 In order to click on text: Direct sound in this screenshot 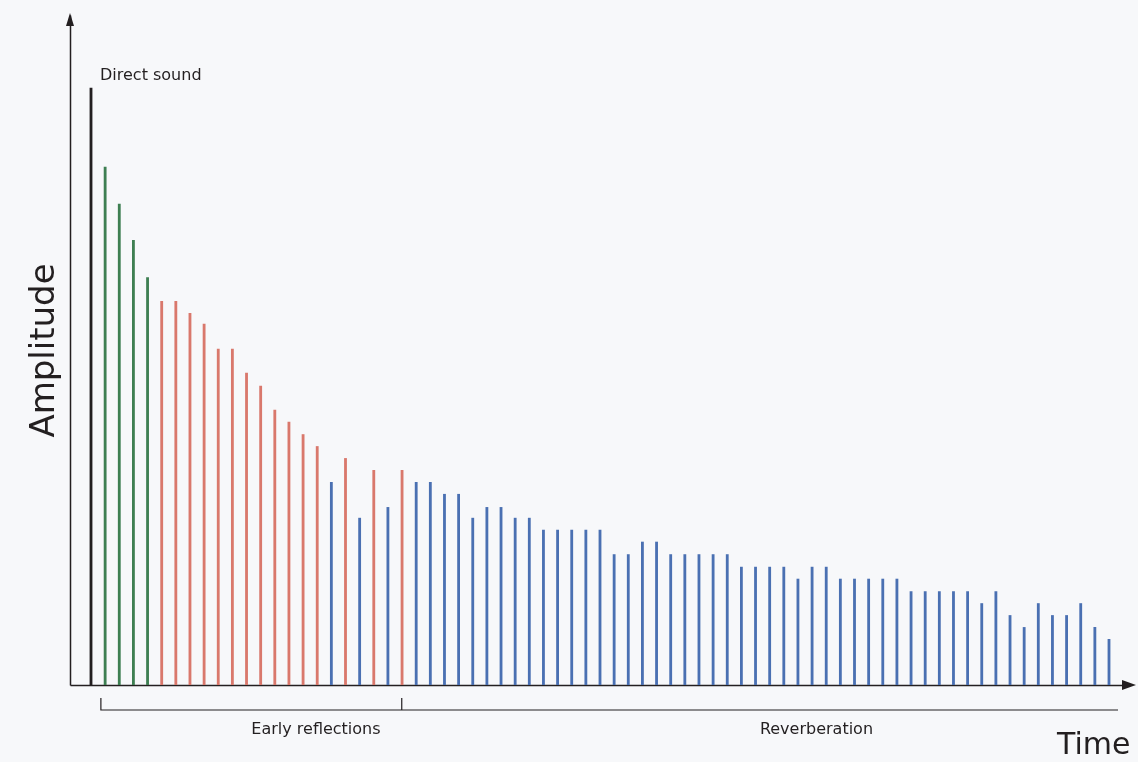, I will do `click(151, 74)`.